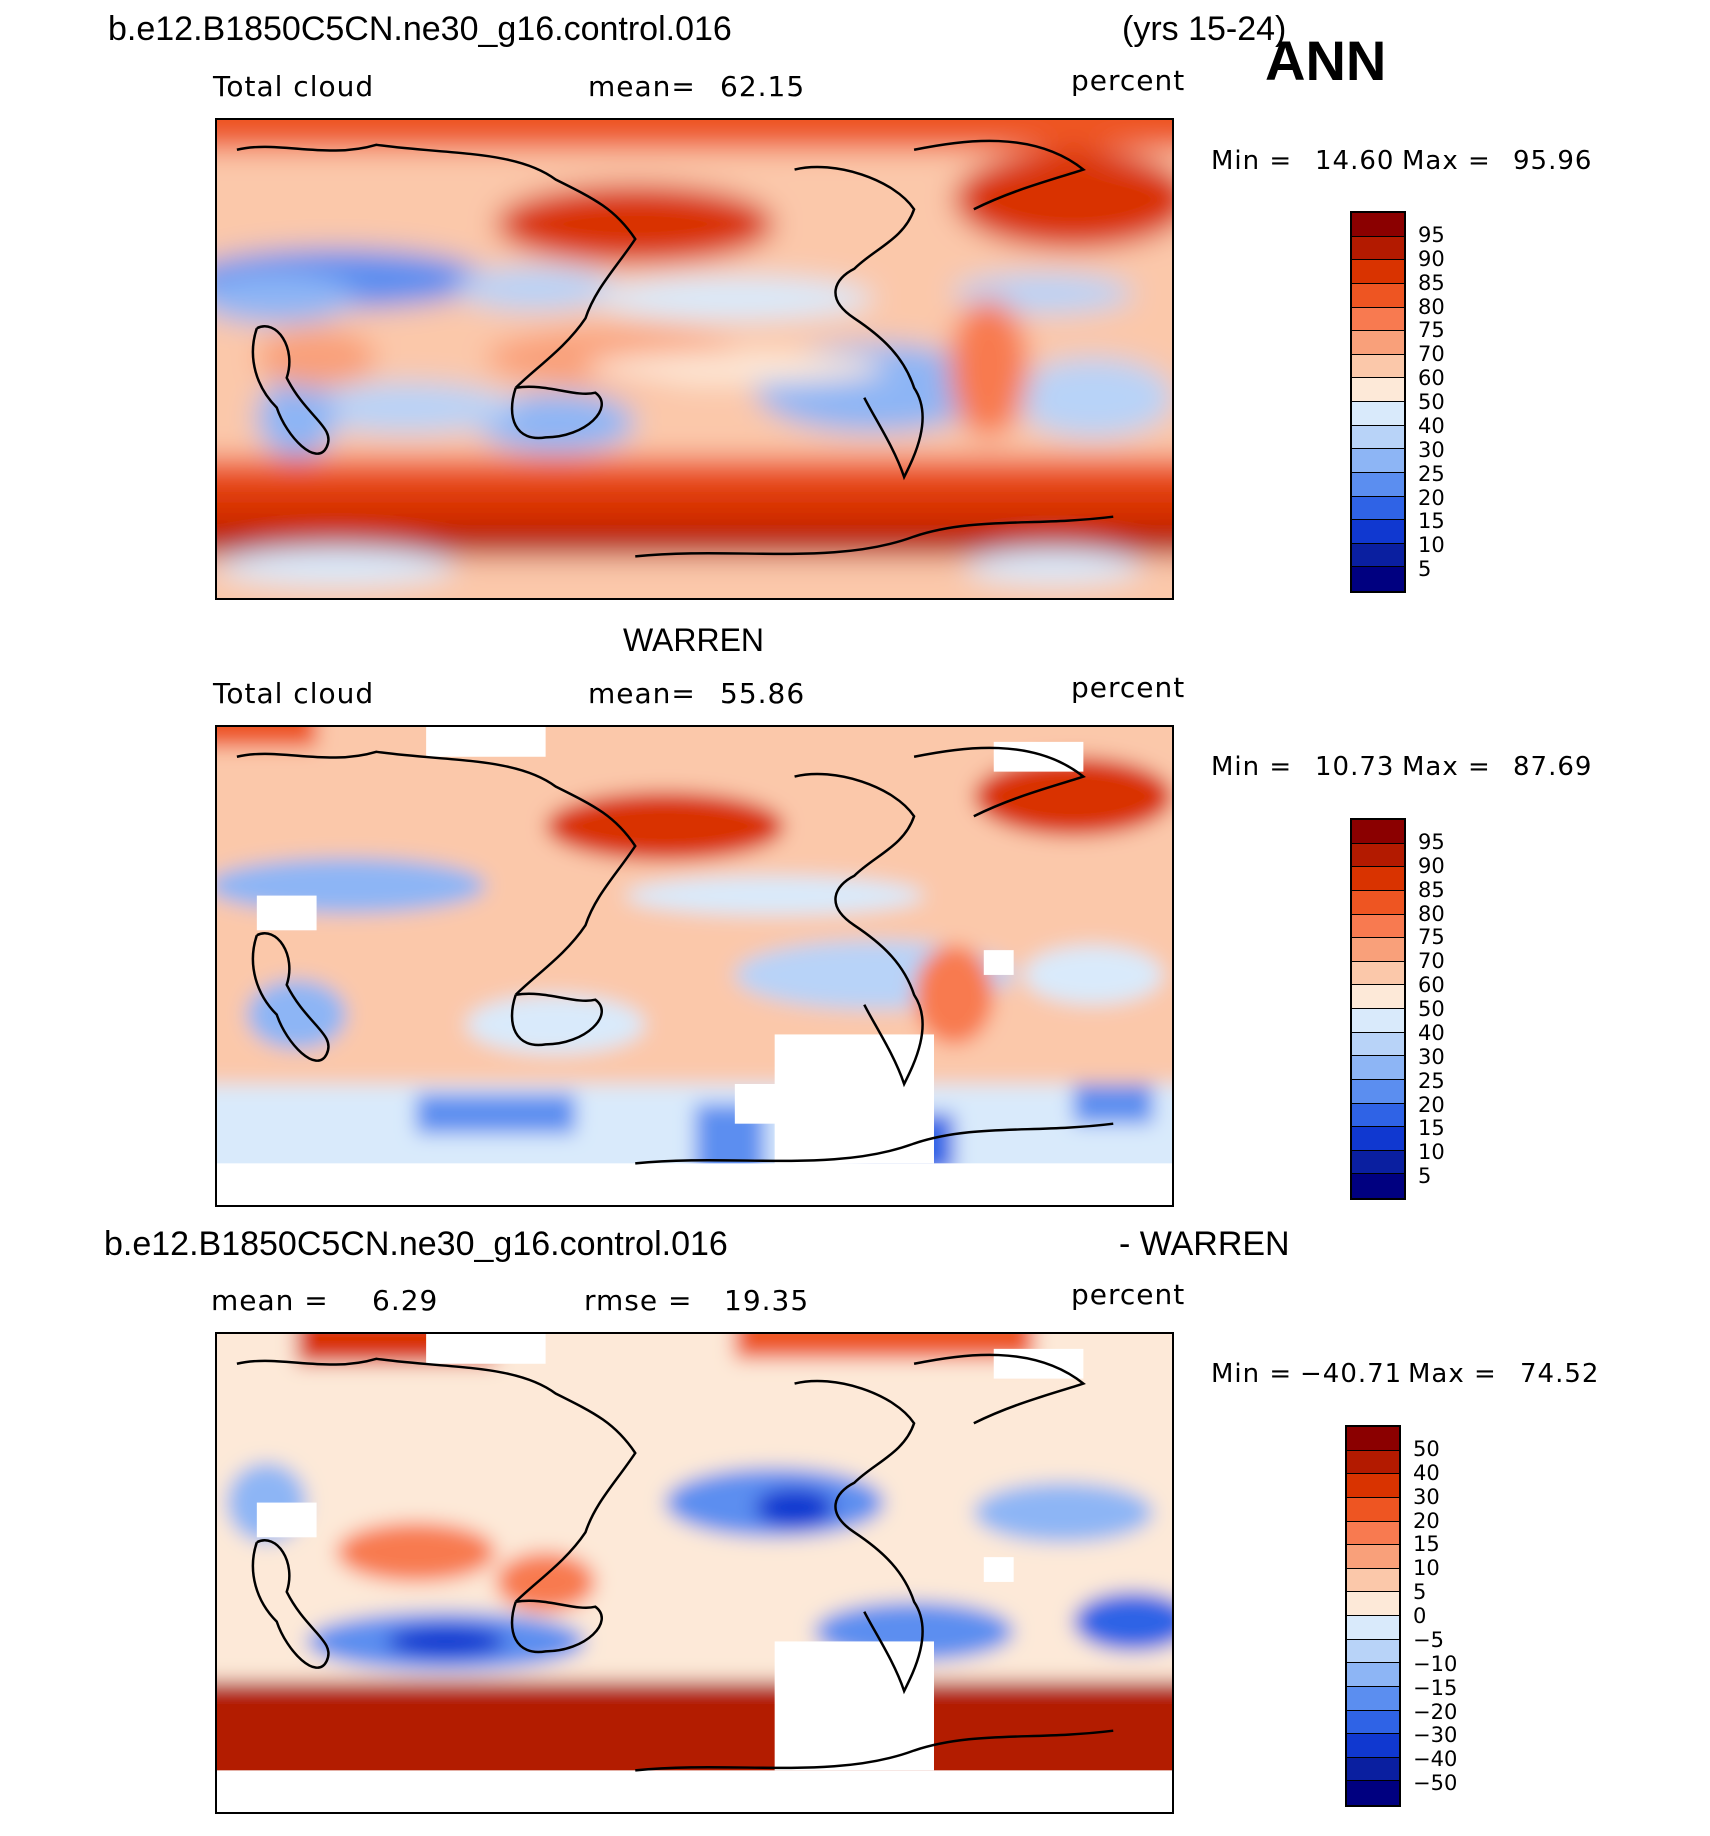 The height and width of the screenshot is (1836, 1710). Describe the element at coordinates (1431, 402) in the screenshot. I see `colorbar-tick-label: 50` at that location.